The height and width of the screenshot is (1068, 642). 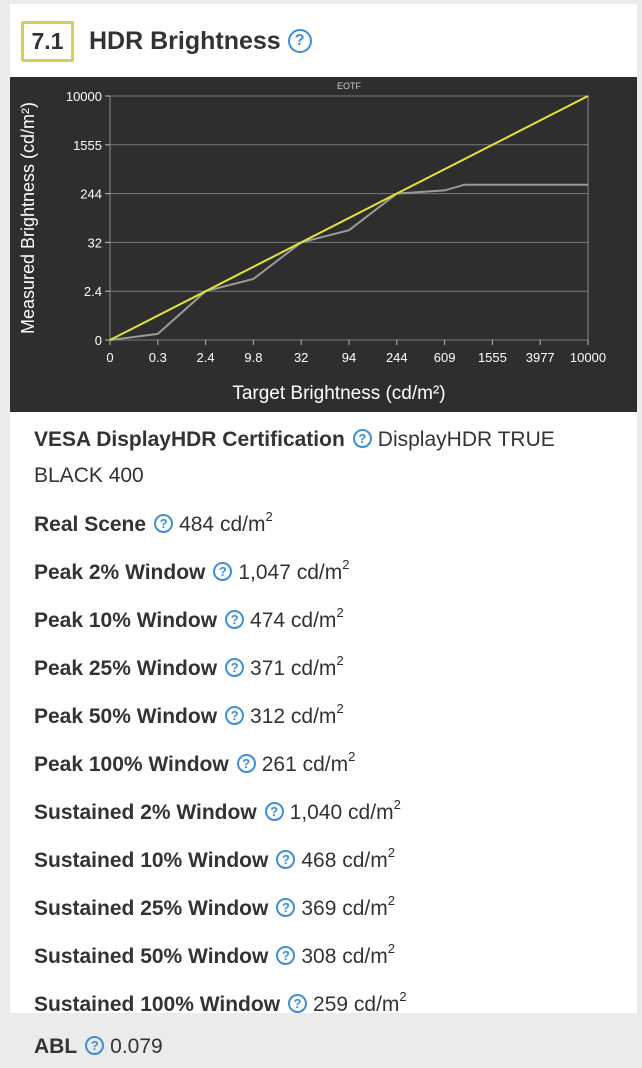 I want to click on measurement-label: Peak 10% Window, so click(x=126, y=620).